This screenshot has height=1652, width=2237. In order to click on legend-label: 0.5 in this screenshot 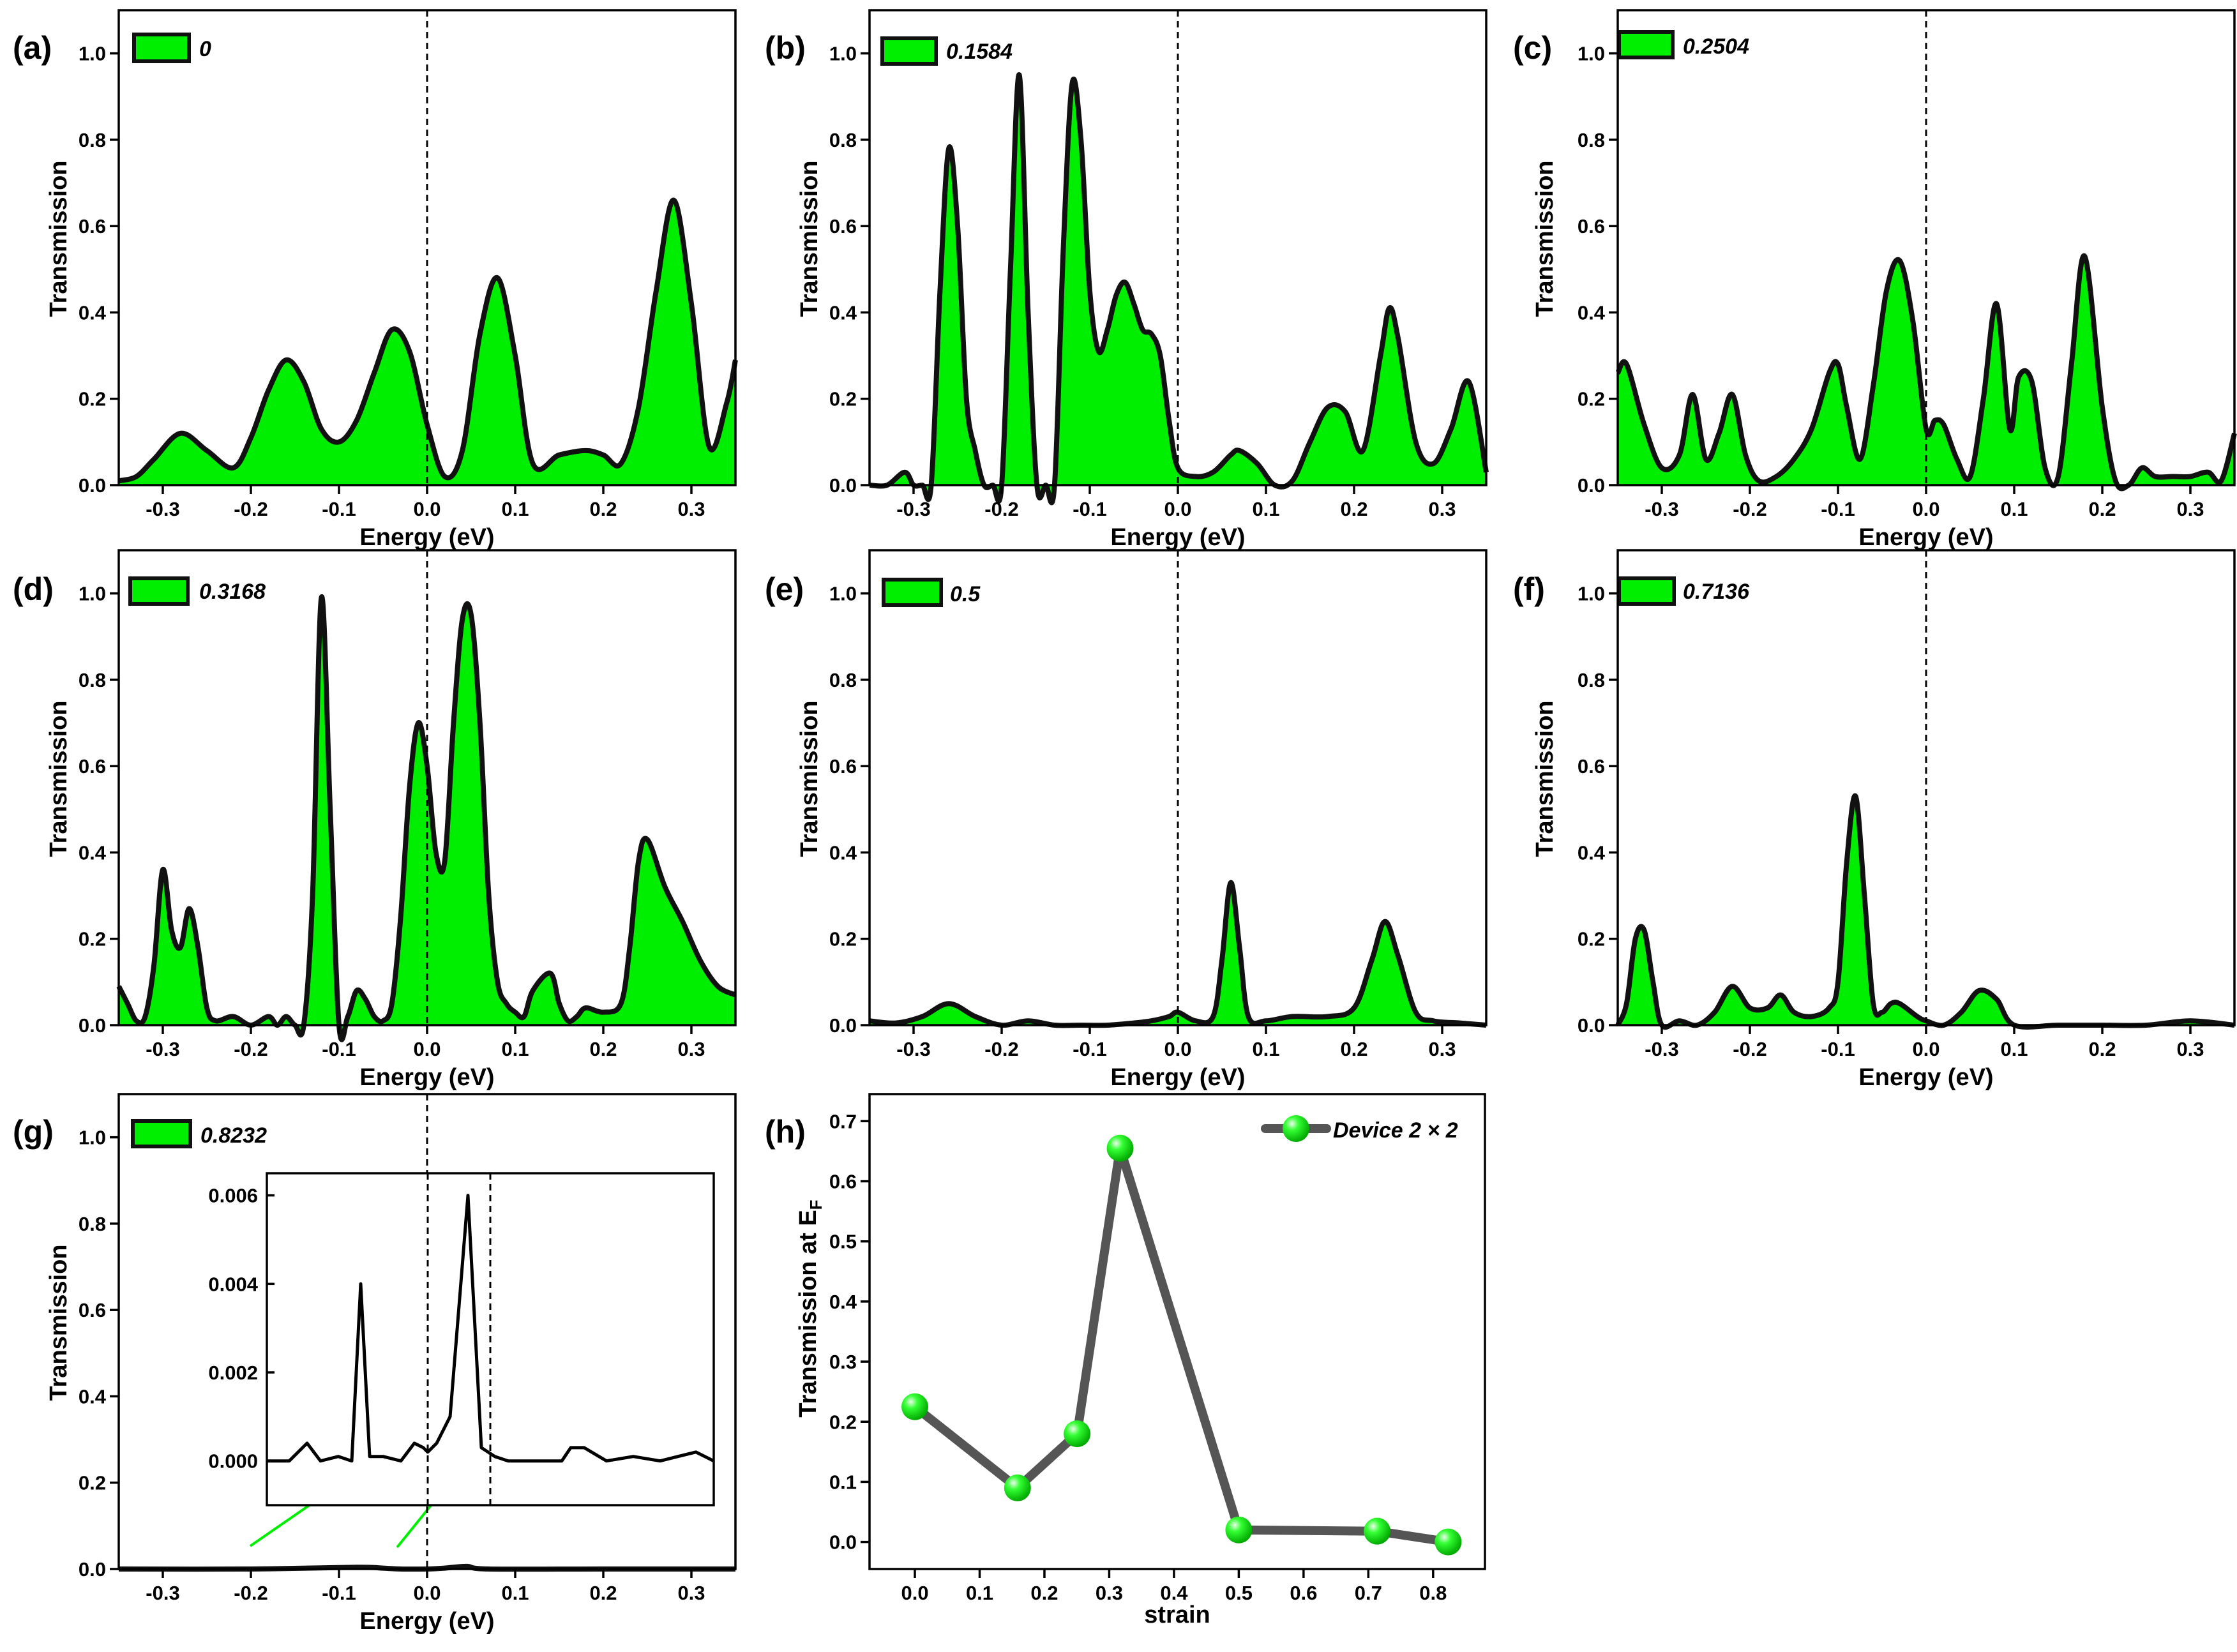, I will do `click(965, 594)`.